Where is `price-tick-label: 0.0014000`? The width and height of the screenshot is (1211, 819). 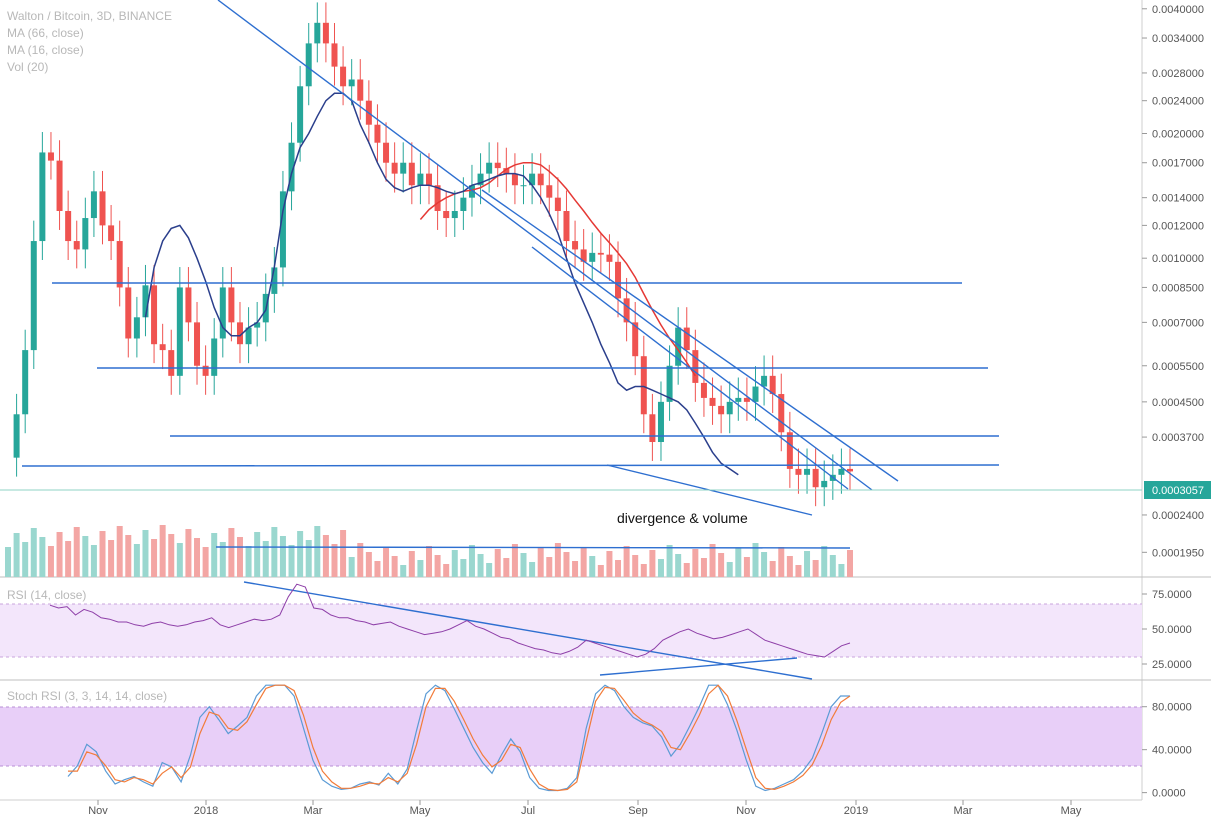 price-tick-label: 0.0014000 is located at coordinates (1178, 199).